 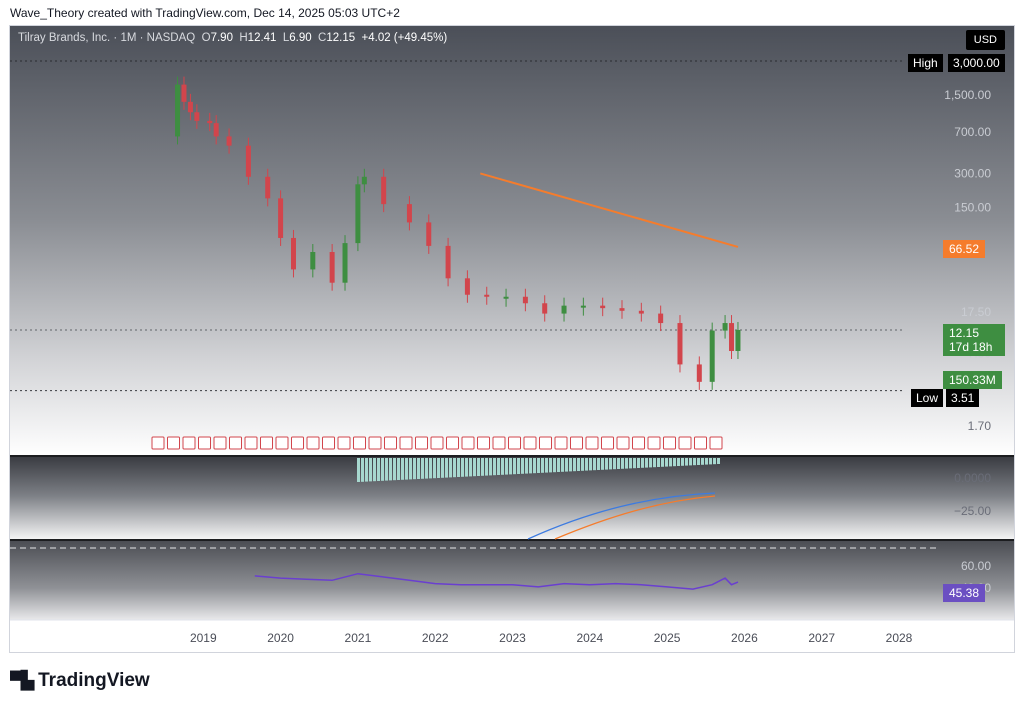 I want to click on bar-countdown: 17d 18h, so click(x=971, y=347).